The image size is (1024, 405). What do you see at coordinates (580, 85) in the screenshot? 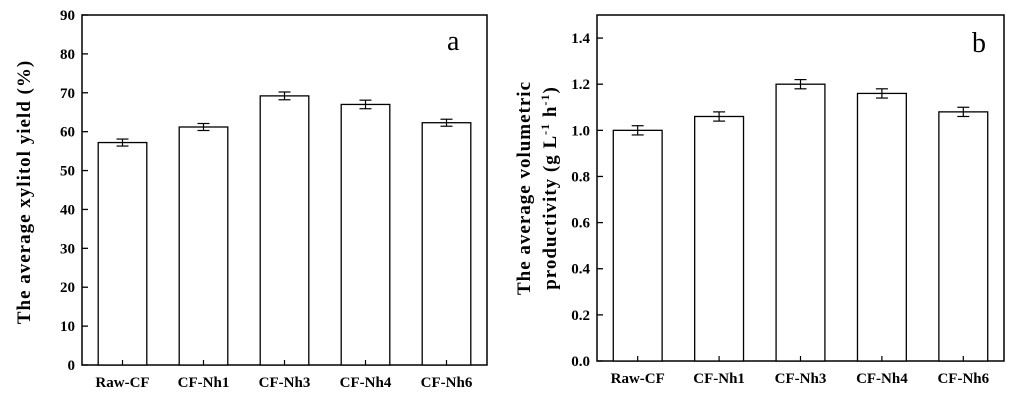
I see `y-tick-label: 1.2` at bounding box center [580, 85].